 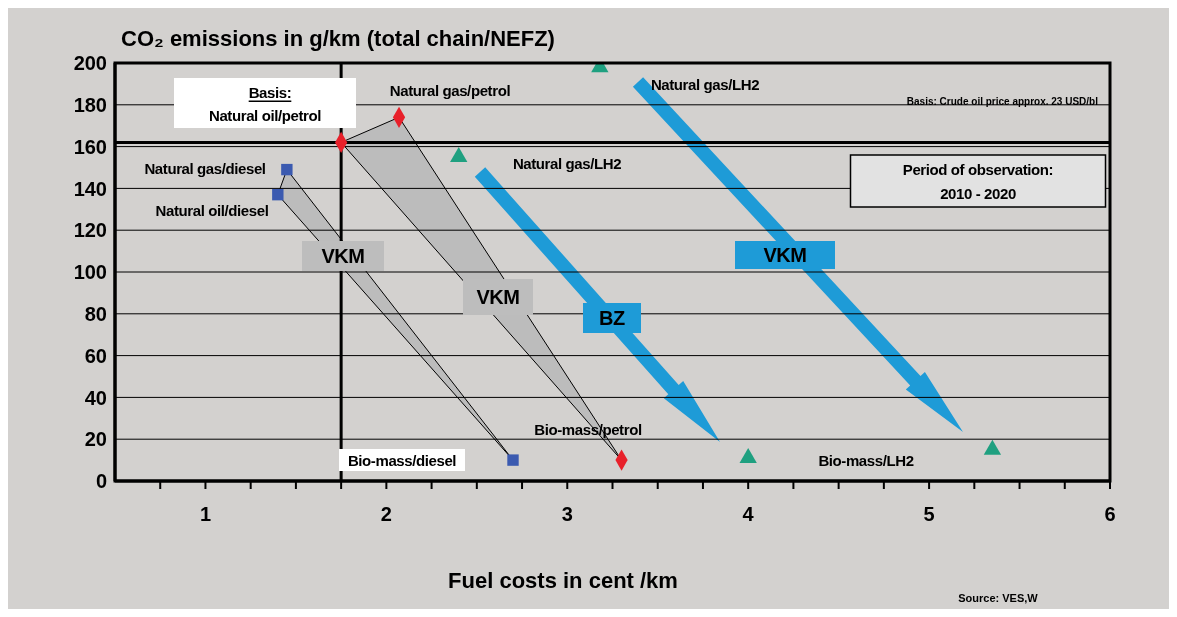 I want to click on annotation: BZ, so click(x=612, y=318).